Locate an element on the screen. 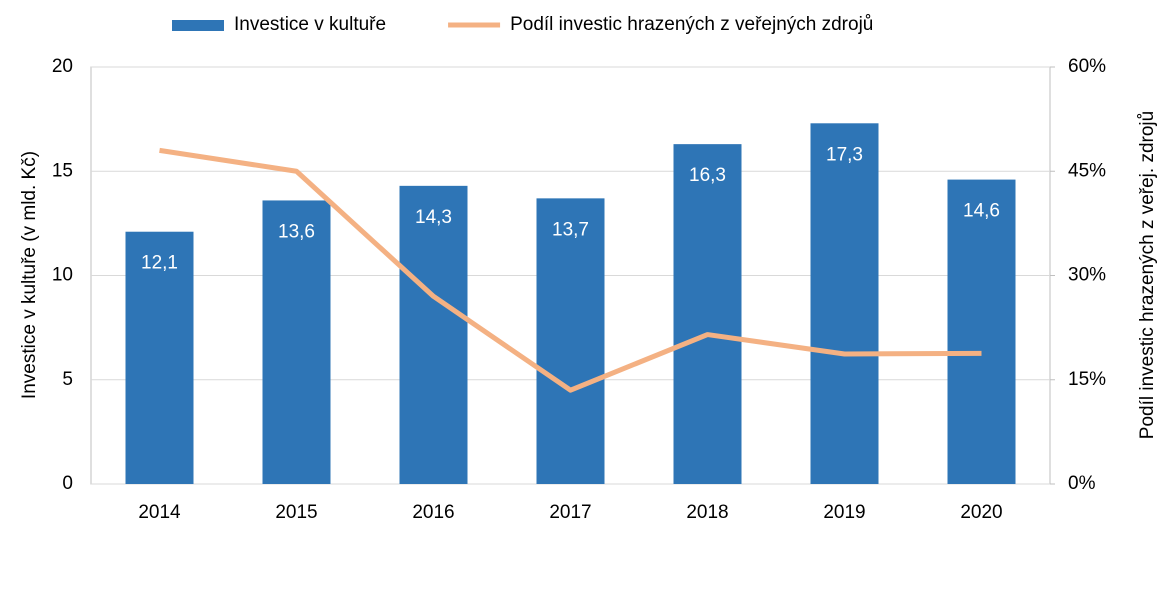  x-tick-label: 2017 is located at coordinates (570, 512).